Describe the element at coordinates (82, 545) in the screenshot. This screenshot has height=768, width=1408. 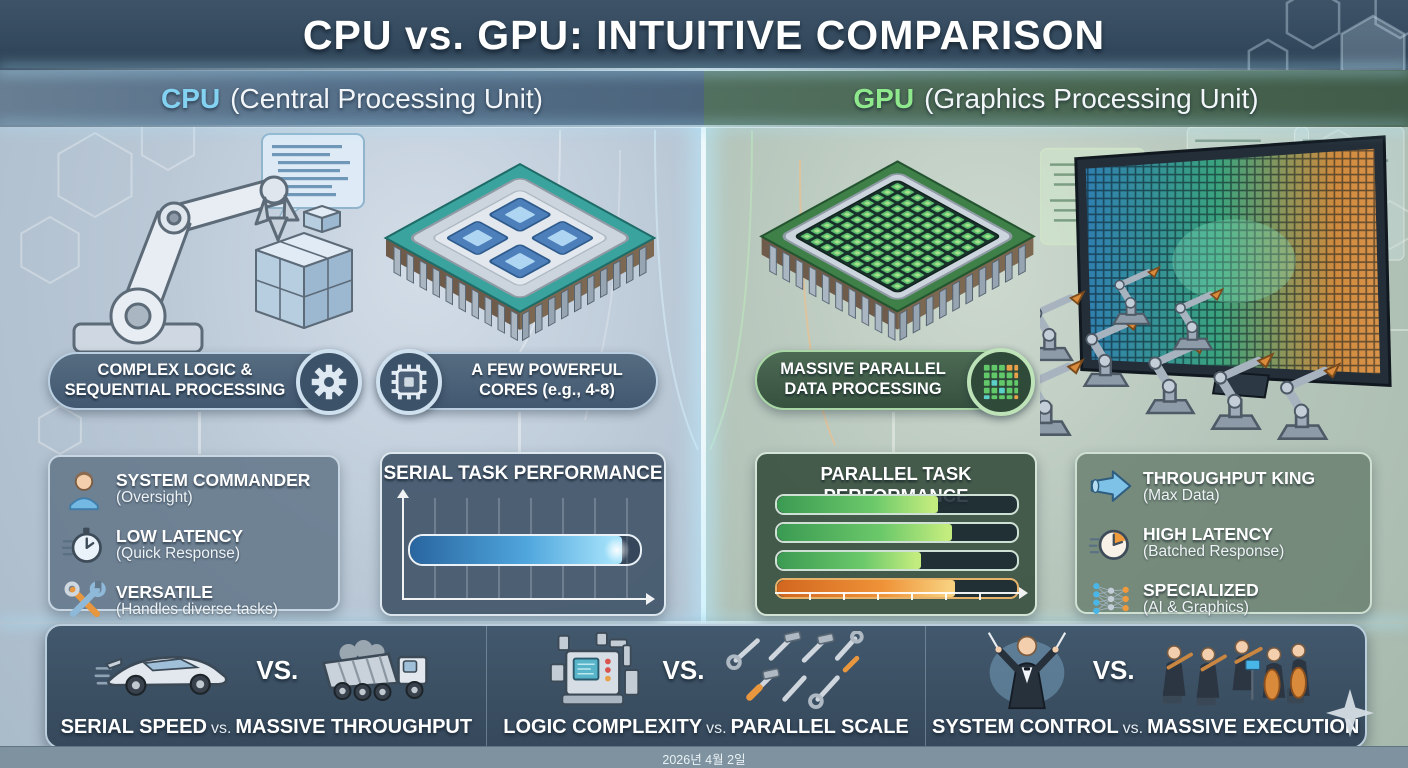
I see `stopwatch-icon` at that location.